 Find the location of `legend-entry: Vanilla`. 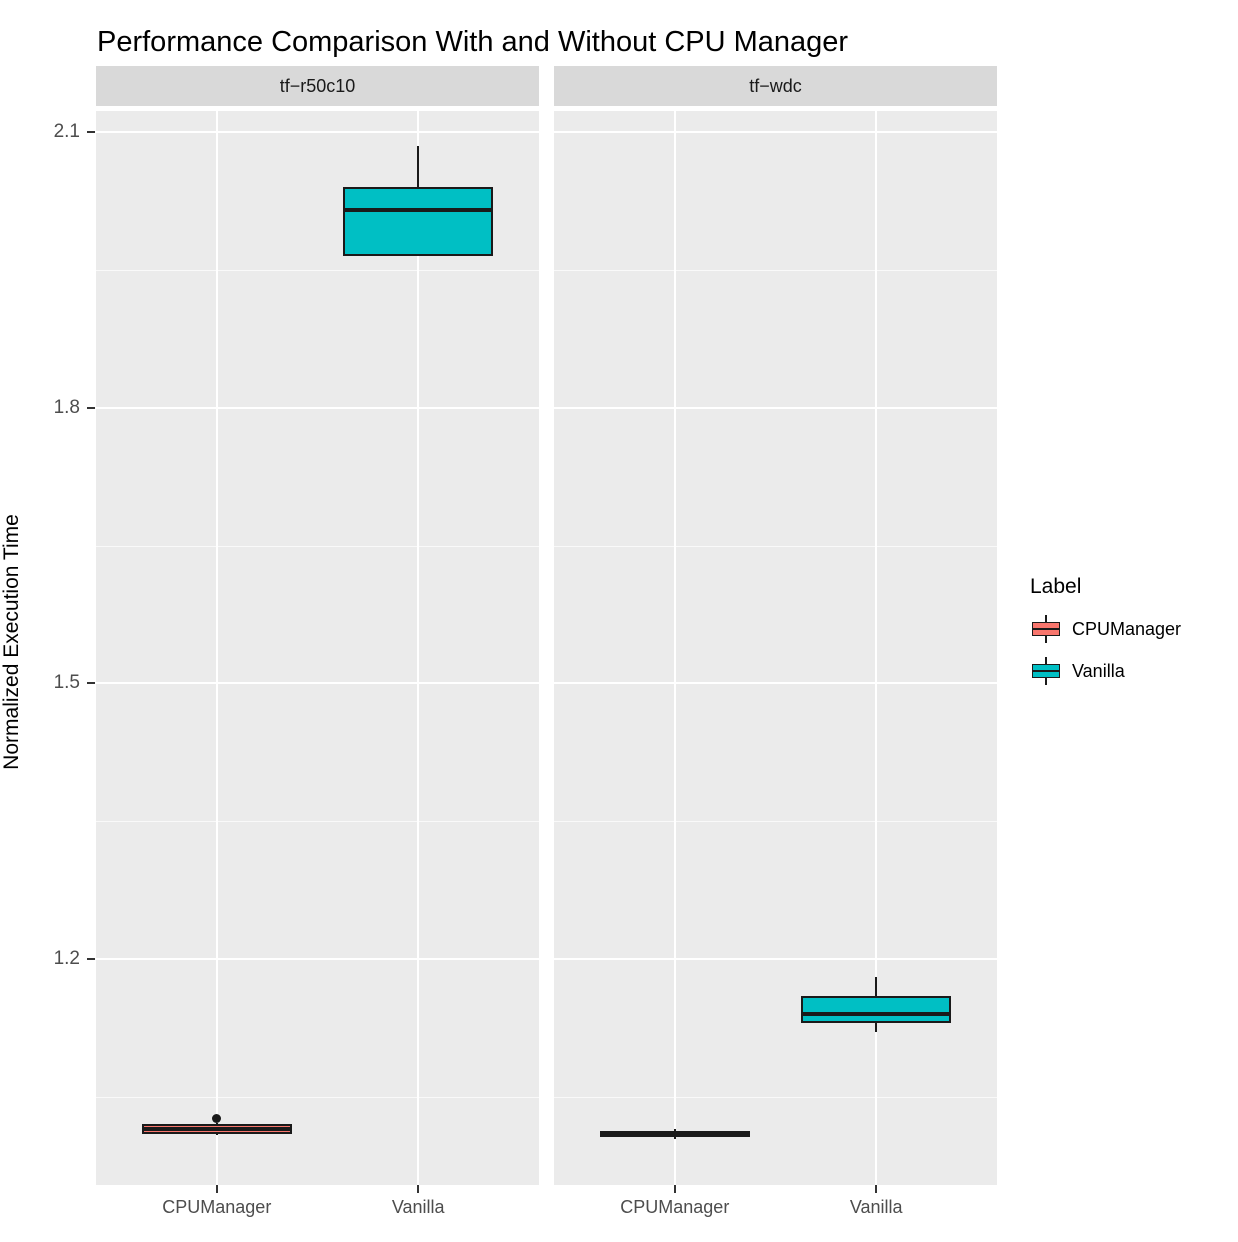

legend-entry: Vanilla is located at coordinates (1105, 671).